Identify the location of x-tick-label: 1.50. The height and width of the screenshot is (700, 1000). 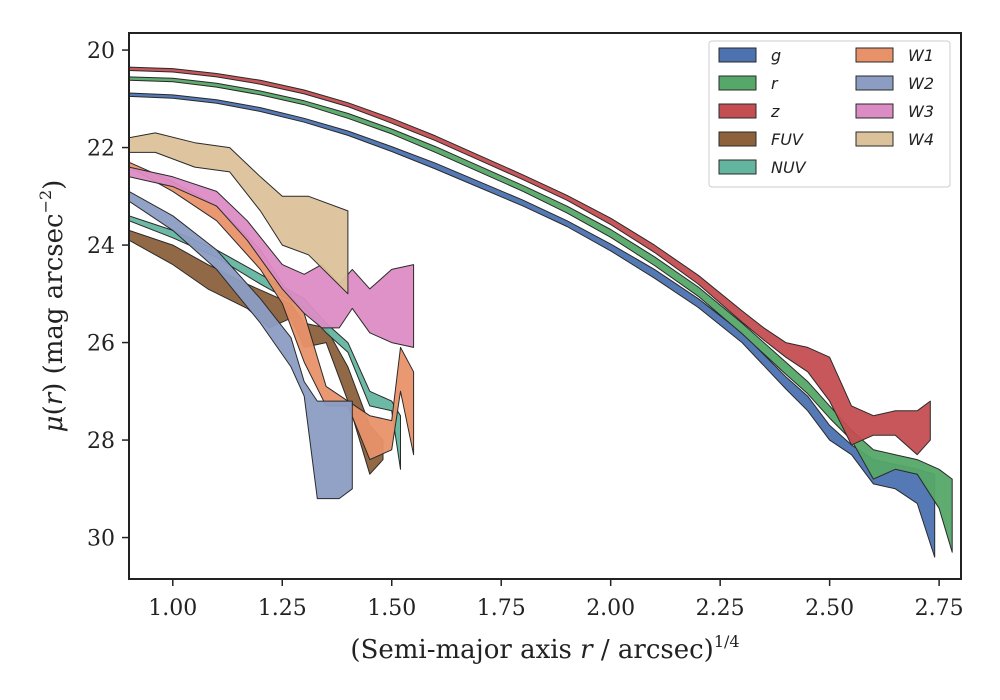
(391, 608).